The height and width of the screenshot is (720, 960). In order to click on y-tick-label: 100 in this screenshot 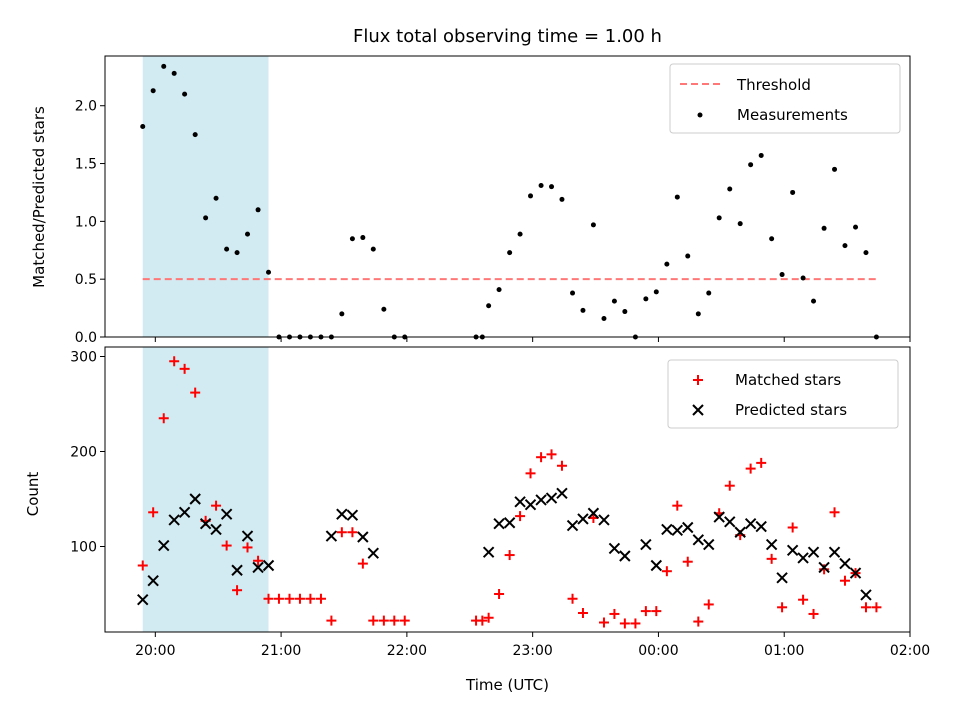, I will do `click(83, 548)`.